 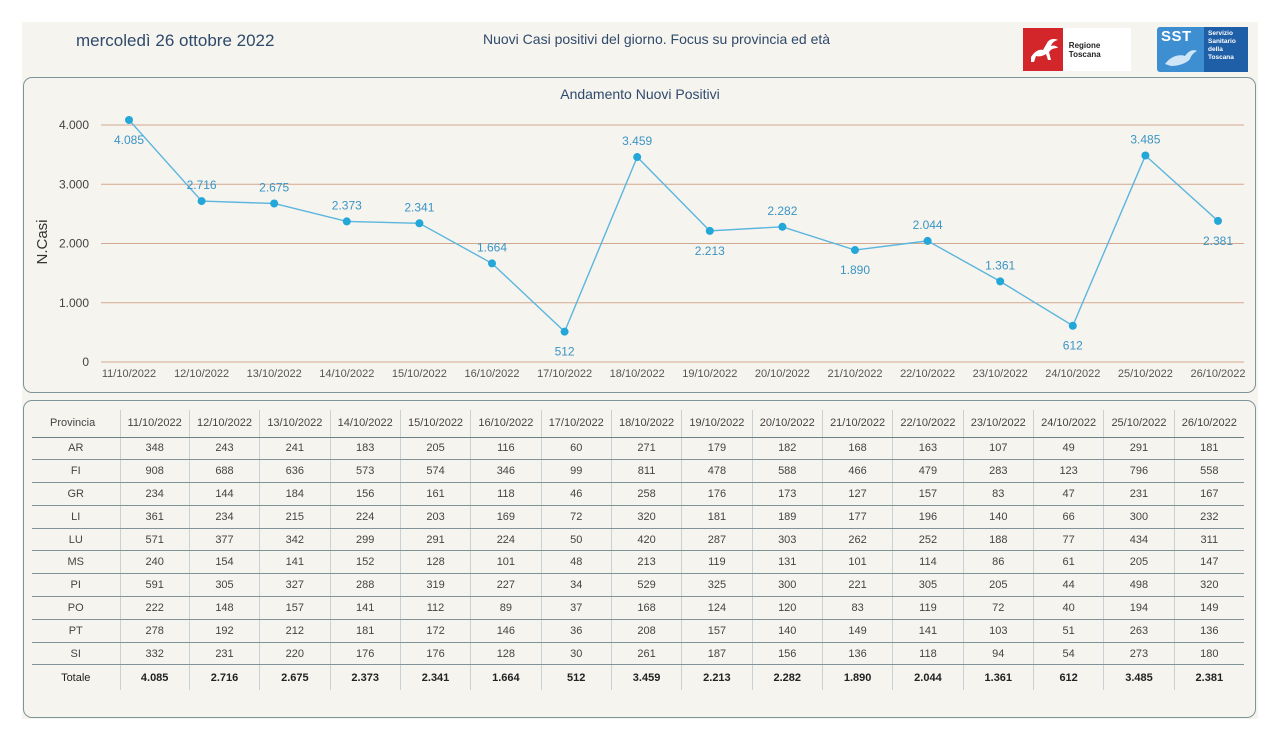 I want to click on table-cell: 149, so click(x=1208, y=608).